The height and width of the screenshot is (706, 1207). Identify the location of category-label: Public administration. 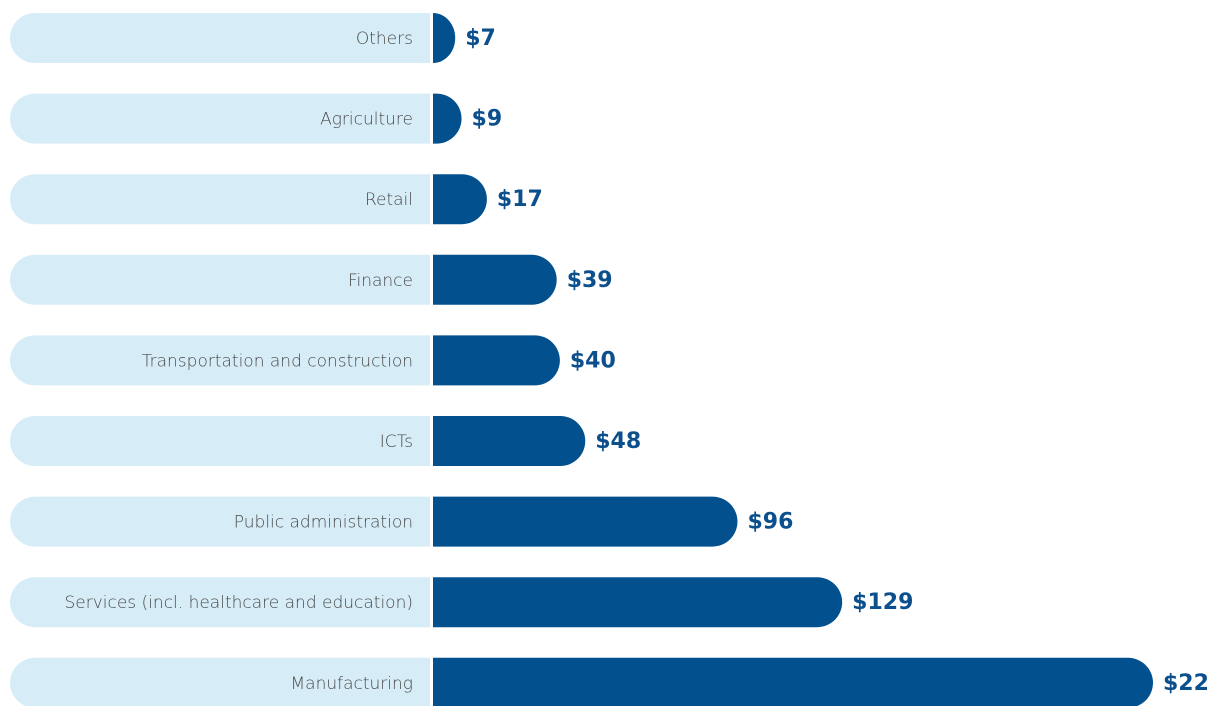
(323, 523).